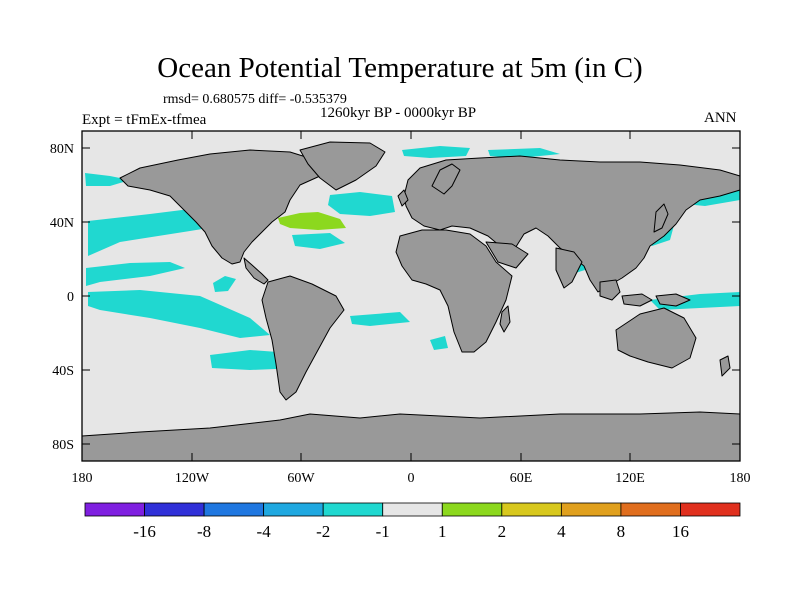  I want to click on y-tick-label: 0, so click(70, 297).